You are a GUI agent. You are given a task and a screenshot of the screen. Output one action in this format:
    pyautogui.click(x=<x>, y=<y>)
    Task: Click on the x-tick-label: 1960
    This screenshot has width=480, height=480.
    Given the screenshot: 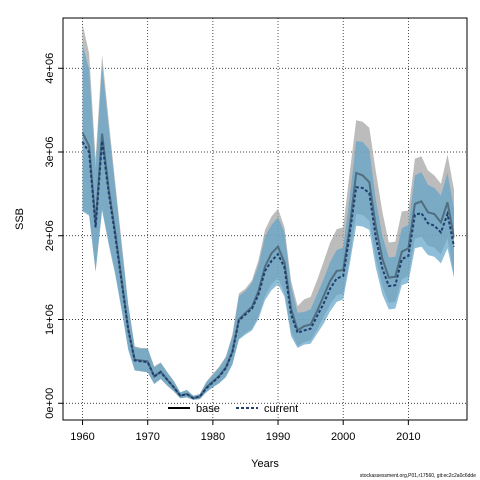 What is the action you would take?
    pyautogui.click(x=82, y=437)
    